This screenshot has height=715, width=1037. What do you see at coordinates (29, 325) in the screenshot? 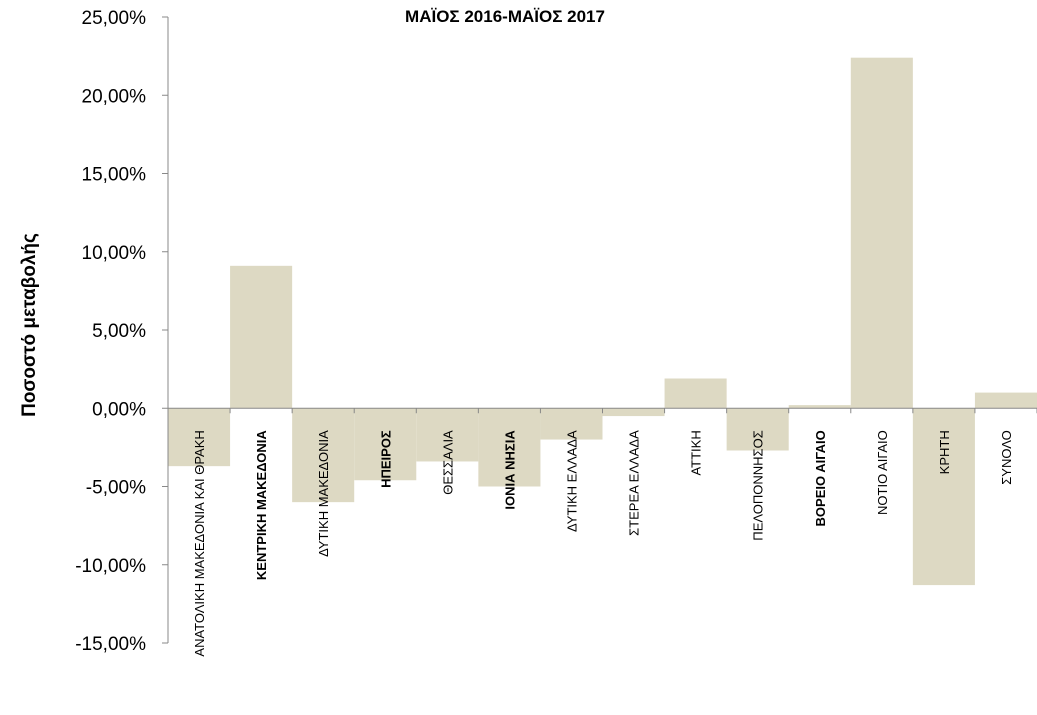
I see `y-axis-label: Ποσοστό μεταβολής` at bounding box center [29, 325].